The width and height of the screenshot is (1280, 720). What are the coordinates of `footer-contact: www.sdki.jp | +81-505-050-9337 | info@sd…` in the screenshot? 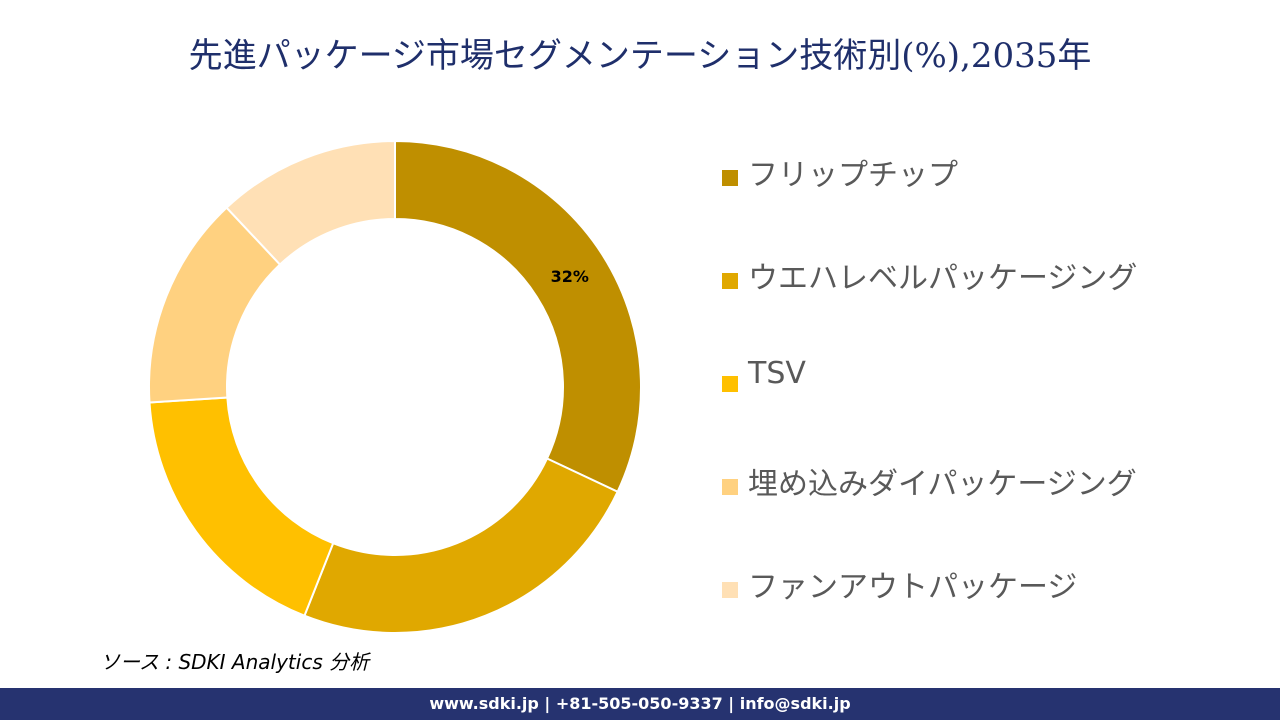 It's located at (640, 703).